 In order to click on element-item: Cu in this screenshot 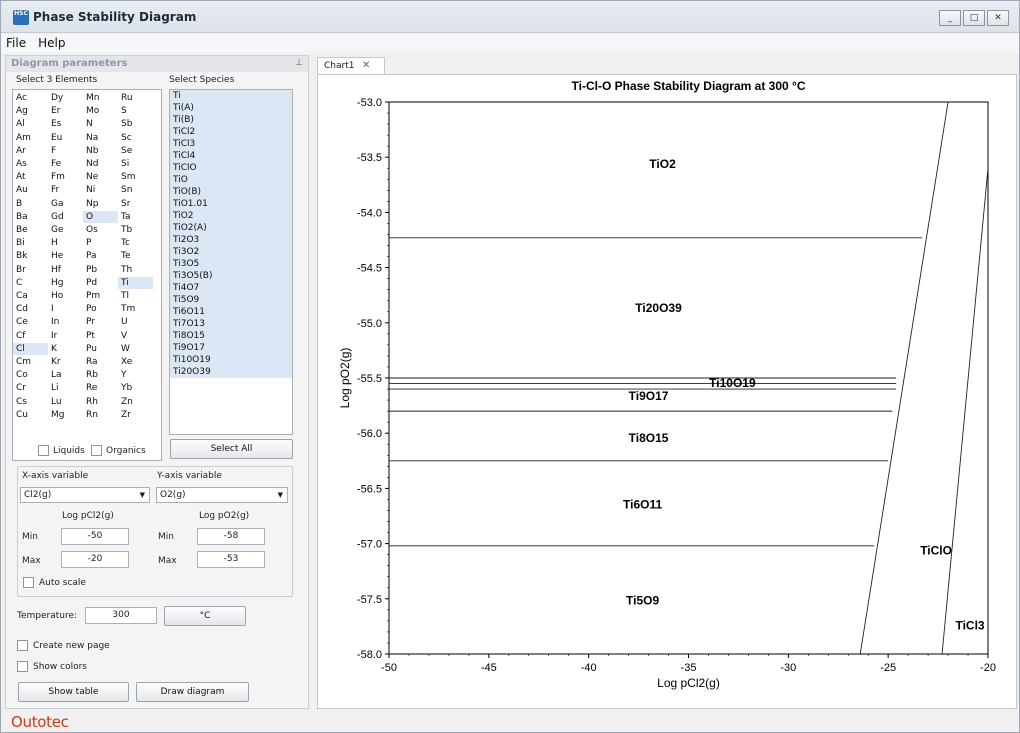, I will do `click(22, 414)`.